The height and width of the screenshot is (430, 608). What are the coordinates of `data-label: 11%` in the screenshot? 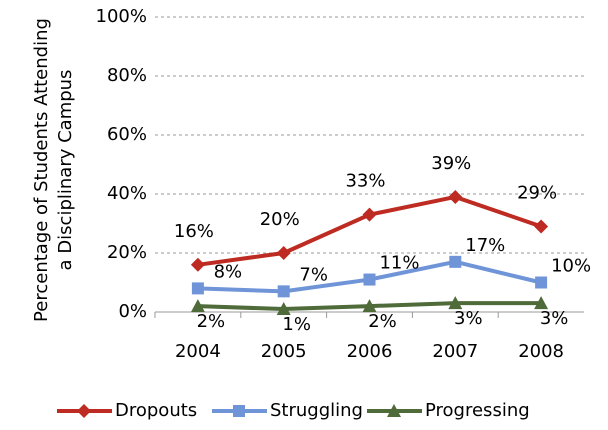 It's located at (399, 263).